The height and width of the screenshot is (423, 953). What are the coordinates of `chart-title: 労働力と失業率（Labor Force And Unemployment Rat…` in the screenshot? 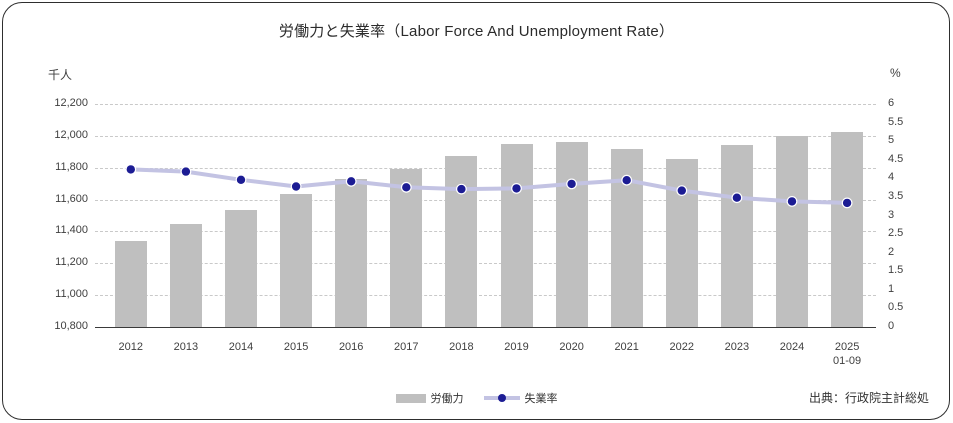 It's located at (476, 31).